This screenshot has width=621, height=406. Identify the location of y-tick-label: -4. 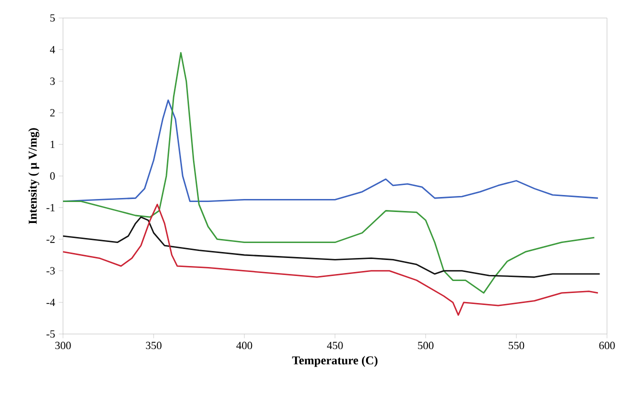
(51, 302).